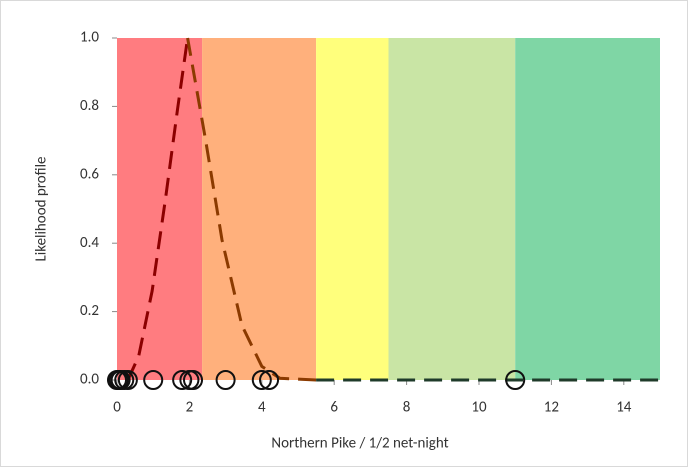 This screenshot has width=688, height=467. What do you see at coordinates (89, 174) in the screenshot?
I see `y-tick-label: 0.6` at bounding box center [89, 174].